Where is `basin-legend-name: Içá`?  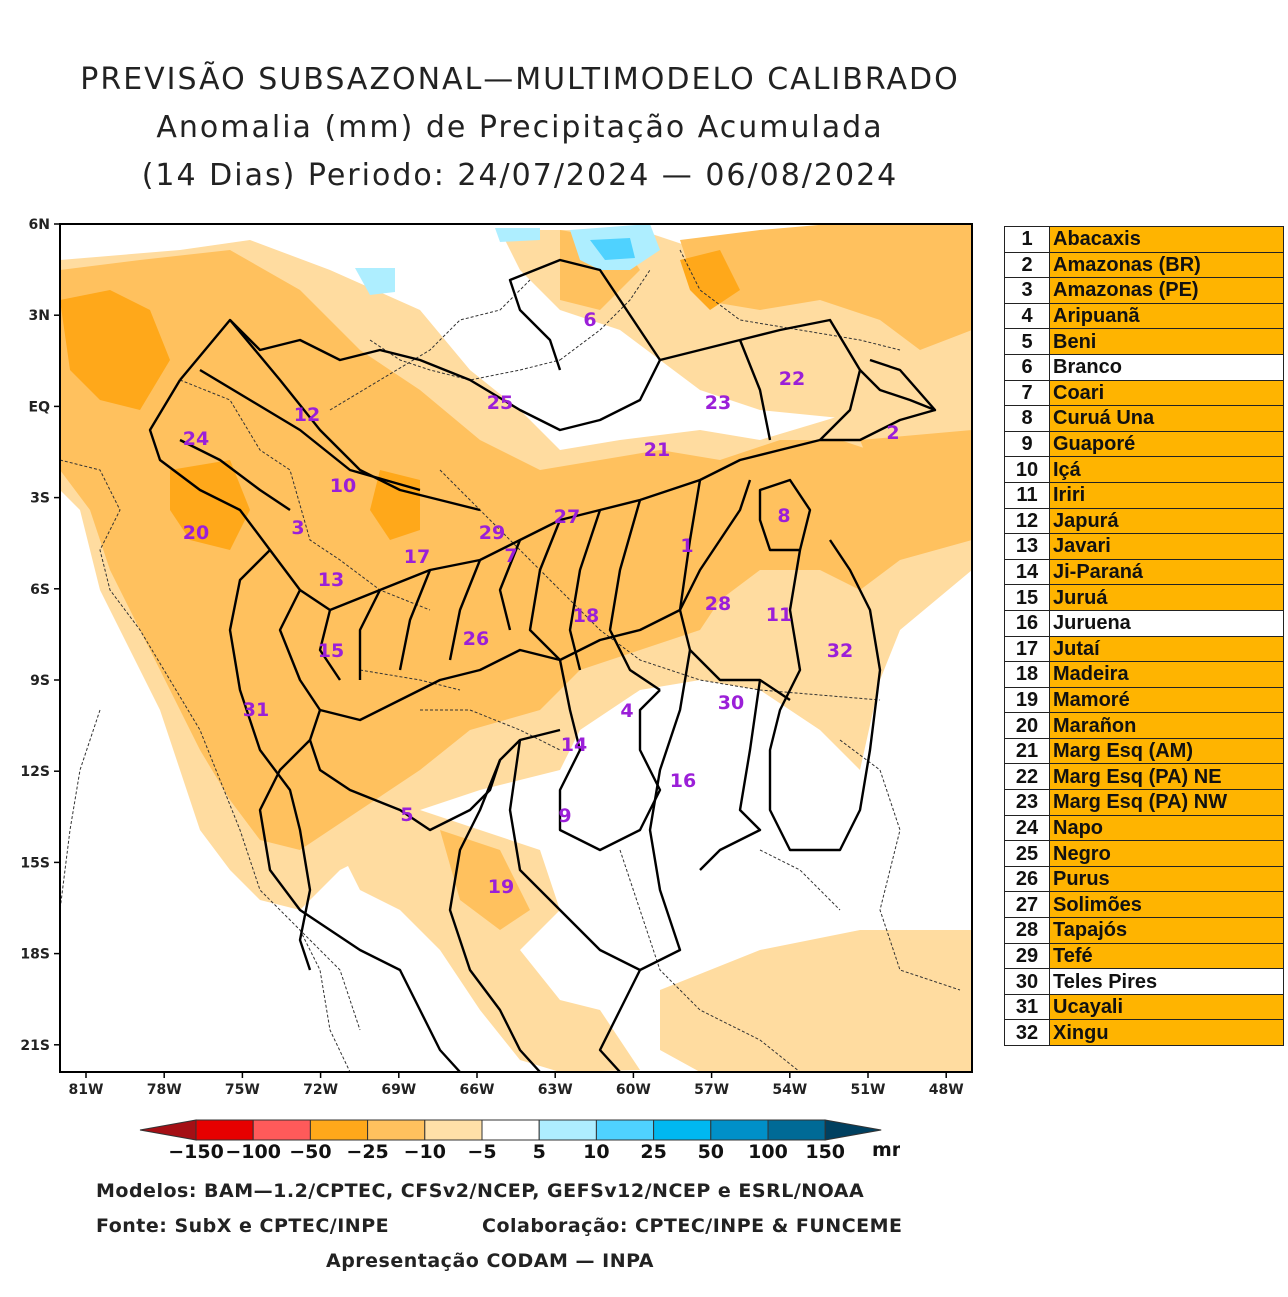
basin-legend-name: Içá is located at coordinates (1166, 469).